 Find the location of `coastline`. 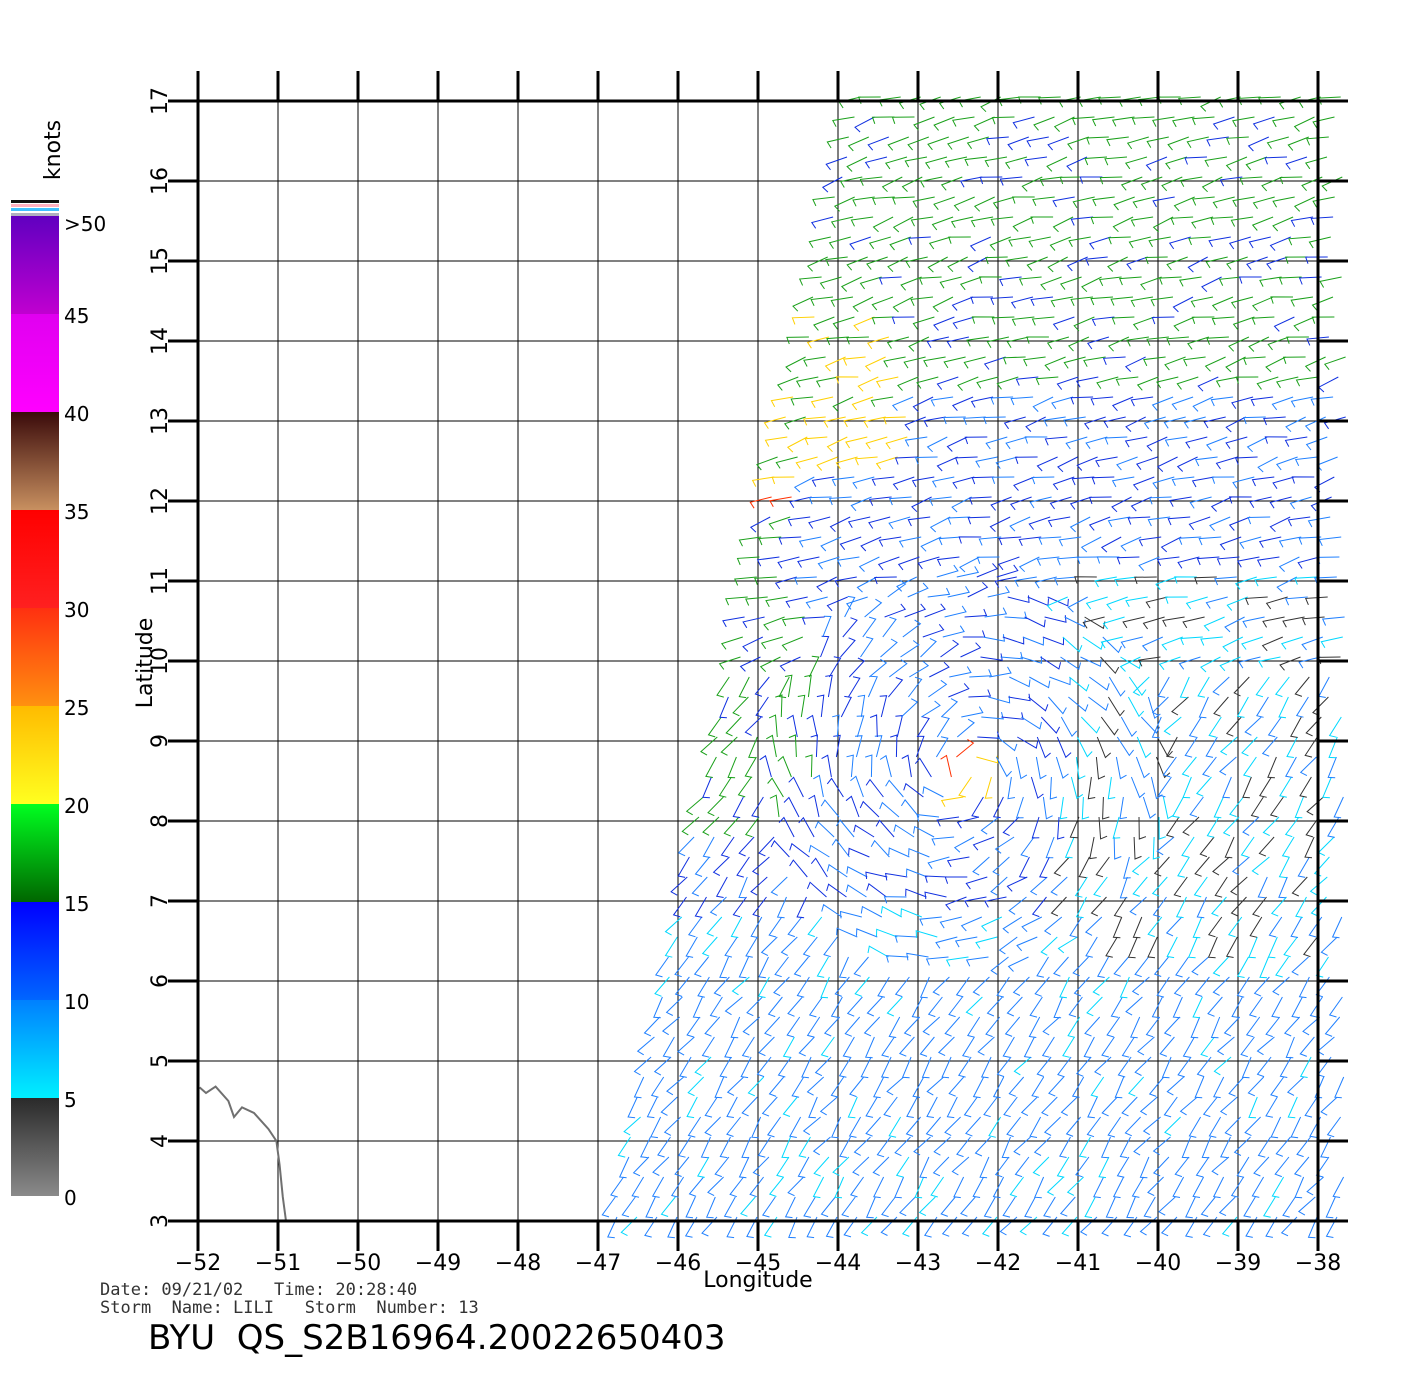

coastline is located at coordinates (242, 1153).